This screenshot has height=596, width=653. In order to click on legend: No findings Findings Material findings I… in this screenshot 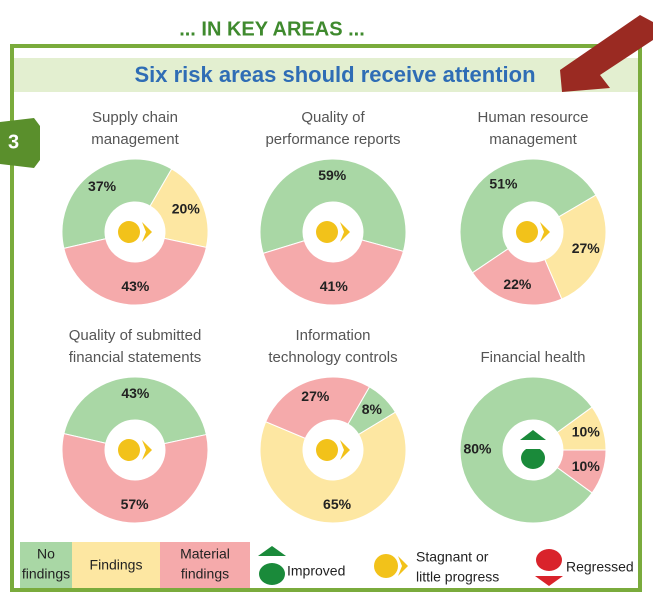, I will do `click(327, 565)`.